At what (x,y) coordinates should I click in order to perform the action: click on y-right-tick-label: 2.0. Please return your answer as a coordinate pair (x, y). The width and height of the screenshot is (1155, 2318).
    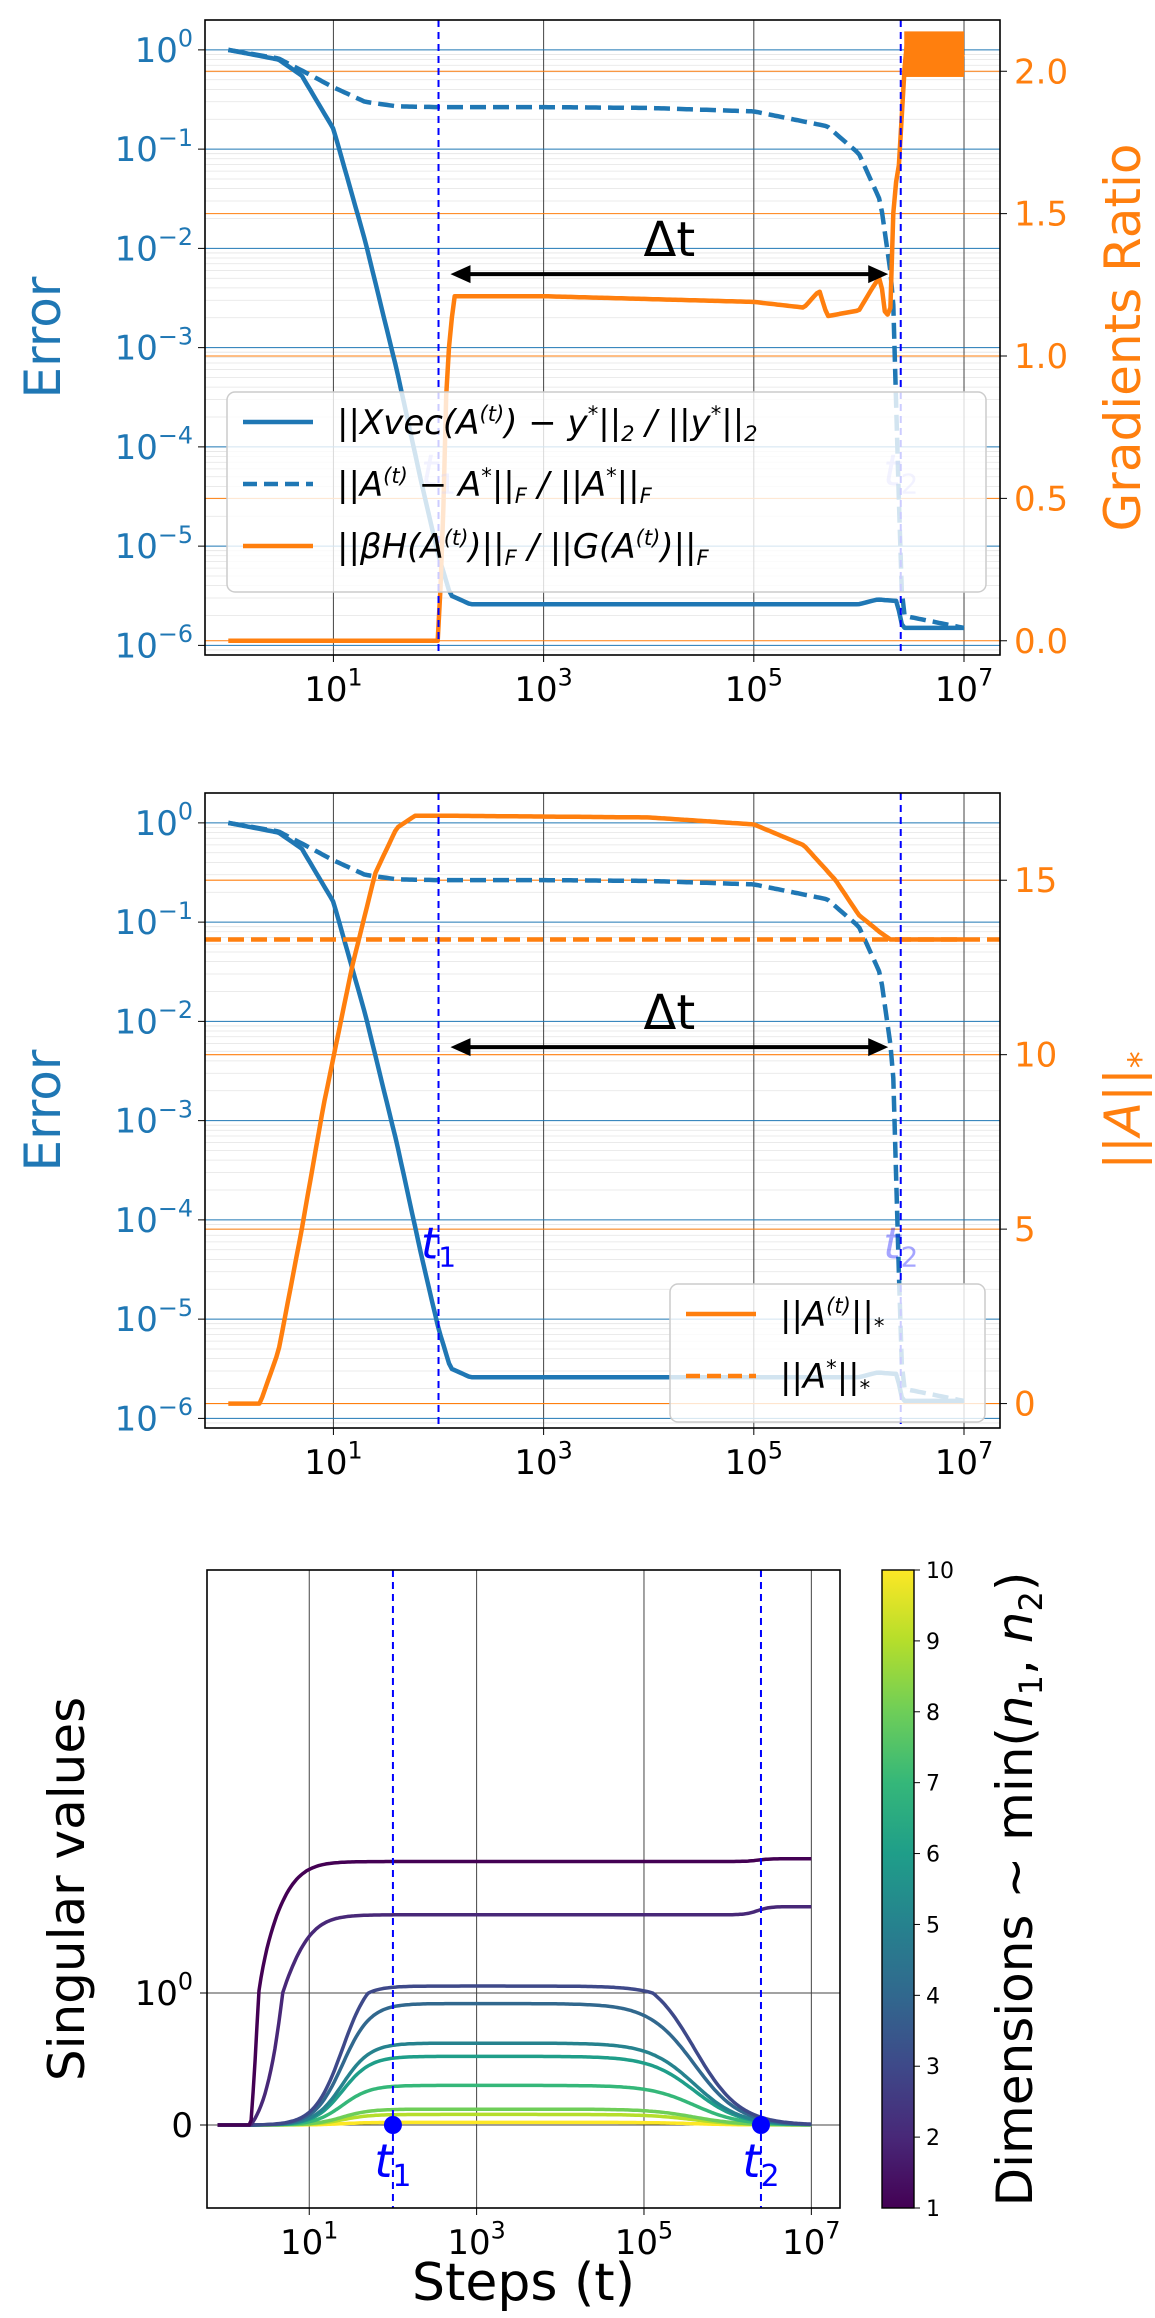
    Looking at the image, I should click on (1041, 72).